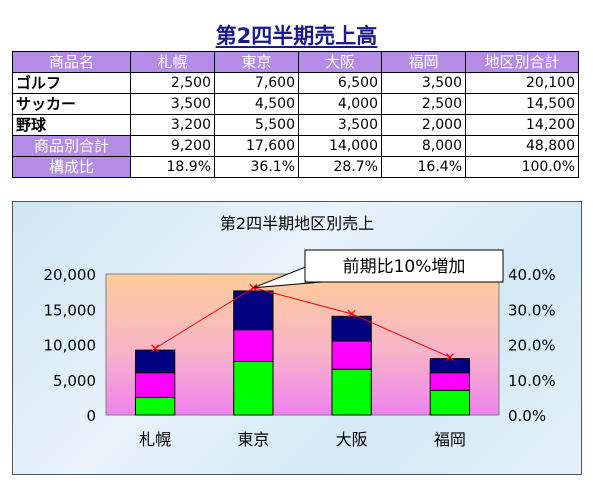 The height and width of the screenshot is (482, 593). I want to click on ratio-row: 構成比 18.9% 36.1% 28.7% 16.4% 100.0%, so click(295, 167).